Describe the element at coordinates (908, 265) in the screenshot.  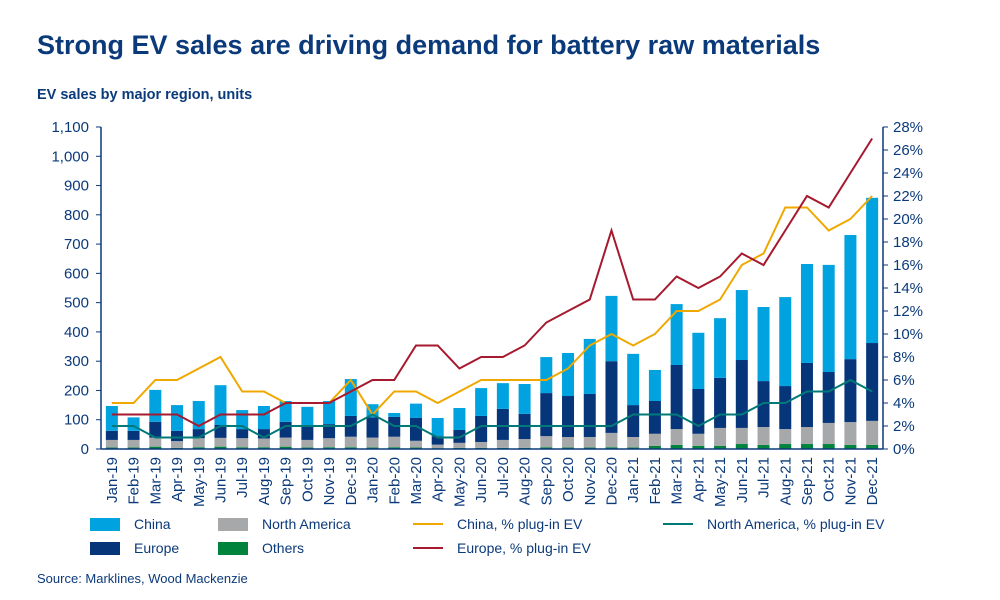
I see `right-tick-label: 16%` at that location.